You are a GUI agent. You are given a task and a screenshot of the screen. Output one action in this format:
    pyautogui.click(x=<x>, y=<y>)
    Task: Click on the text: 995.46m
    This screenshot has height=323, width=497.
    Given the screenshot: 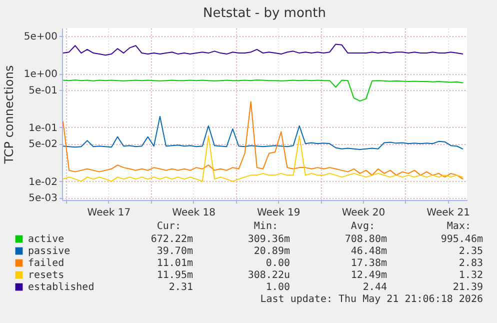 What is the action you would take?
    pyautogui.click(x=461, y=240)
    